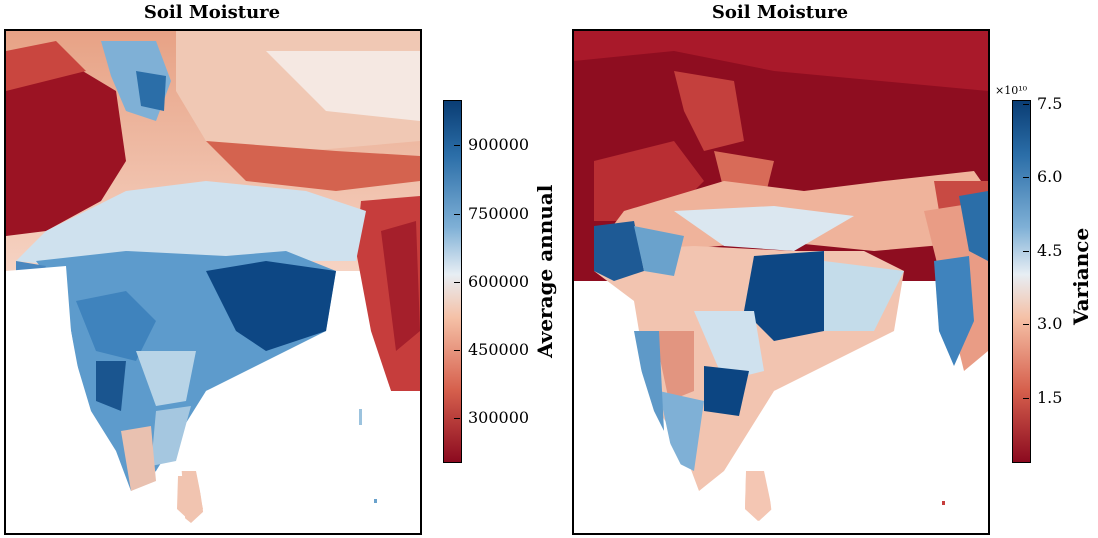  What do you see at coordinates (1021, 281) in the screenshot?
I see `right-colorbar` at bounding box center [1021, 281].